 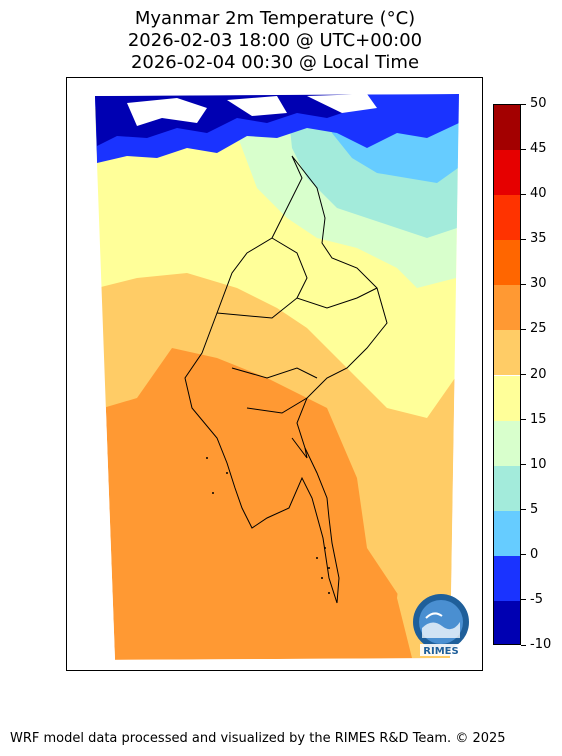 What do you see at coordinates (538, 194) in the screenshot?
I see `colorbar-tick-label: 40` at bounding box center [538, 194].